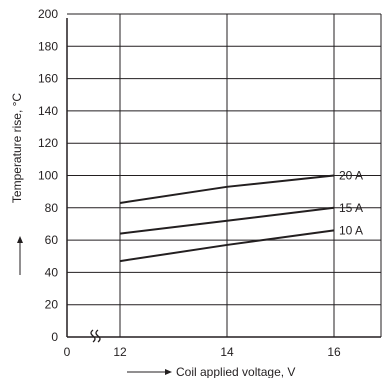 This screenshot has width=383, height=378. What do you see at coordinates (20, 239) in the screenshot?
I see `y-axis-title-arrow-icon` at bounding box center [20, 239].